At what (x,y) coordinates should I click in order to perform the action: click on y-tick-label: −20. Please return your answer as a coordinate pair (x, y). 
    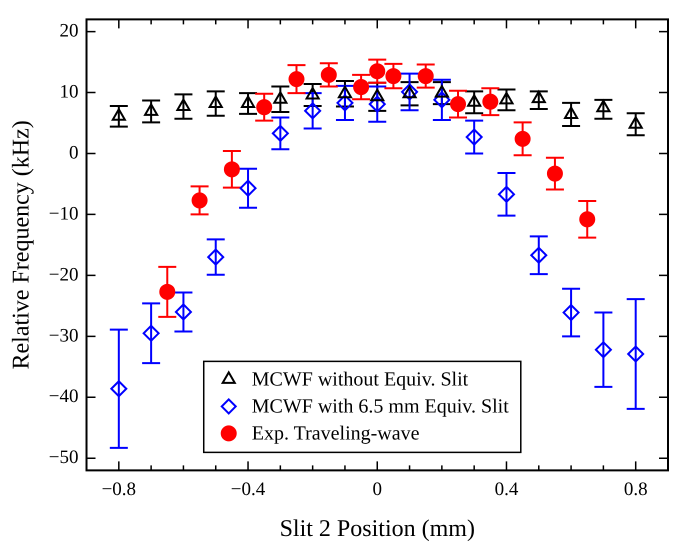
    Looking at the image, I should click on (63, 275).